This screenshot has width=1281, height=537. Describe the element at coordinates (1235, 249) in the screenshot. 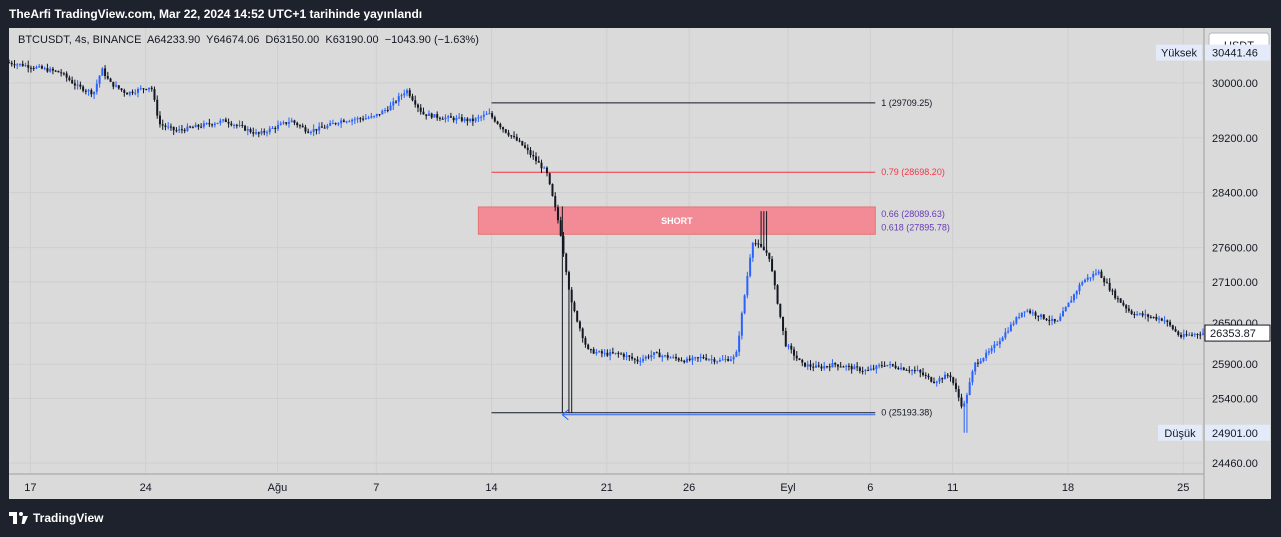

I see `y-tick-label: 27600.00` at that location.